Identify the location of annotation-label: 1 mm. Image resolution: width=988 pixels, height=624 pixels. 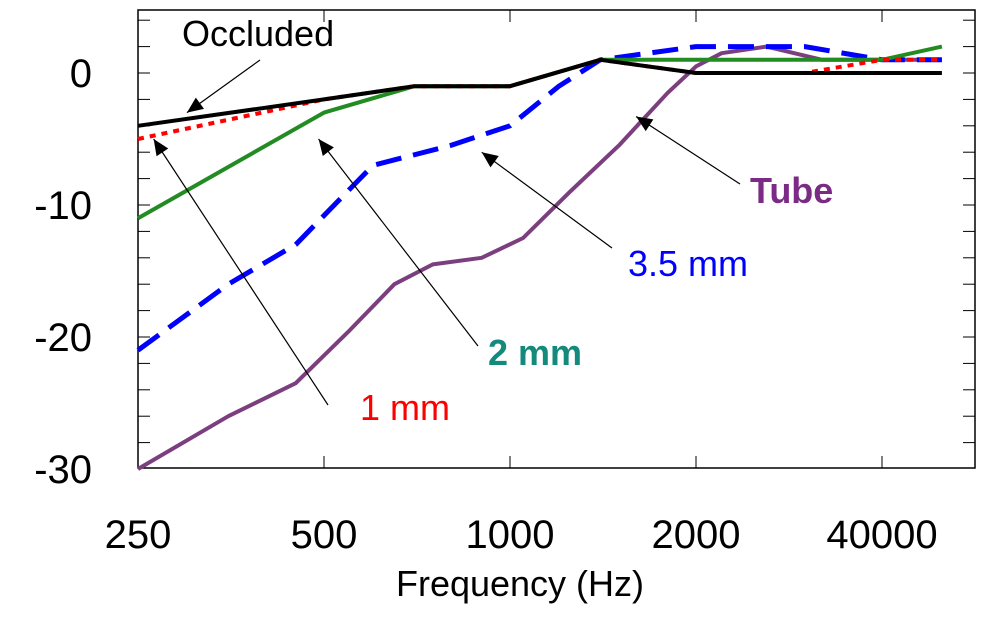
(405, 407).